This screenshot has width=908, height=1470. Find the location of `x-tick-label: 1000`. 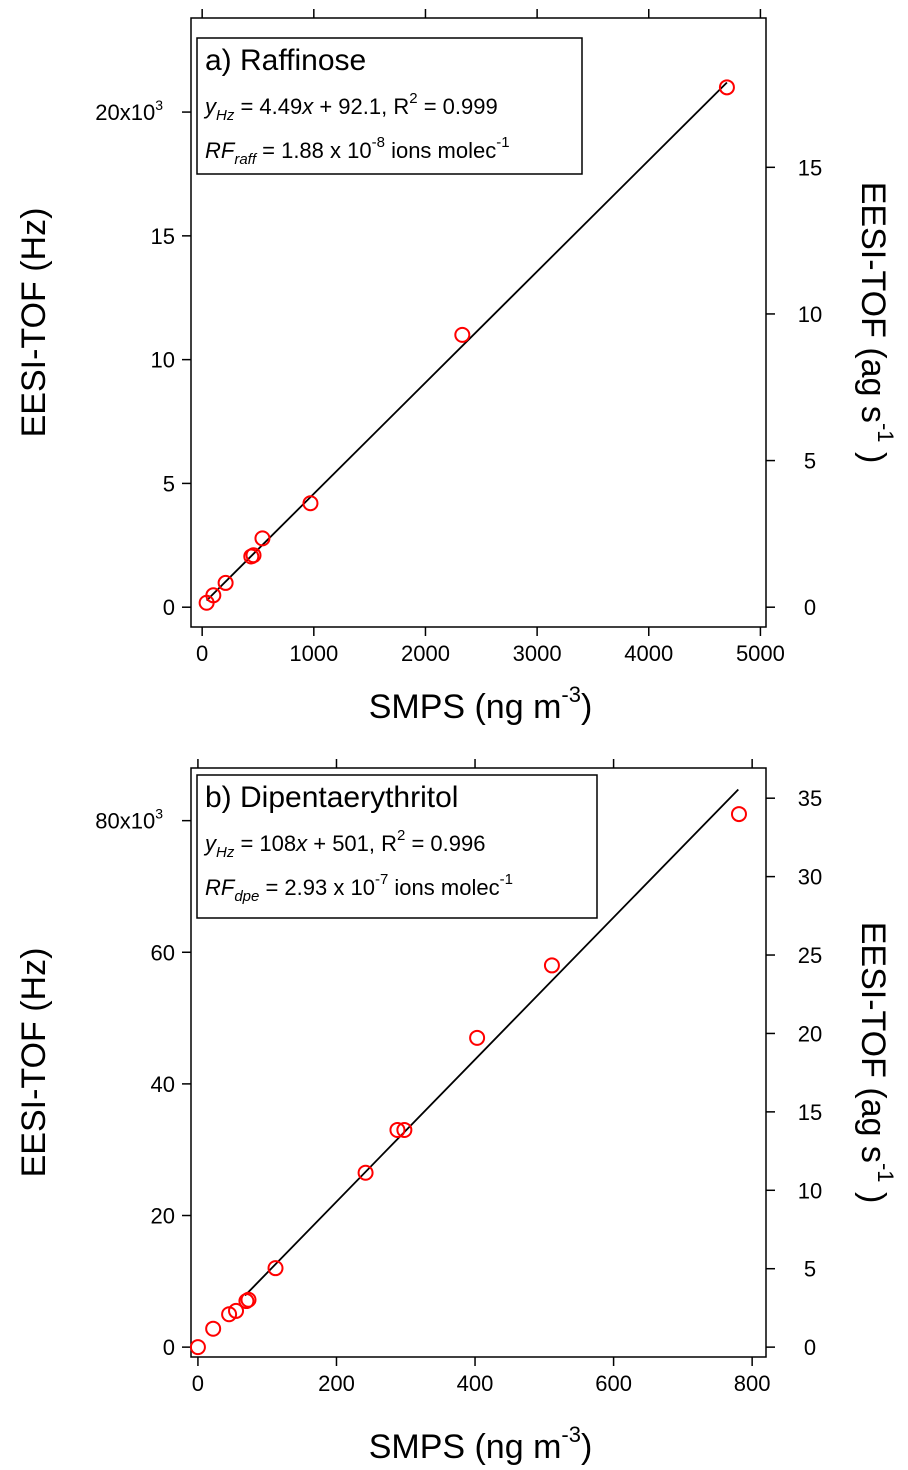

x-tick-label: 1000 is located at coordinates (313, 653).